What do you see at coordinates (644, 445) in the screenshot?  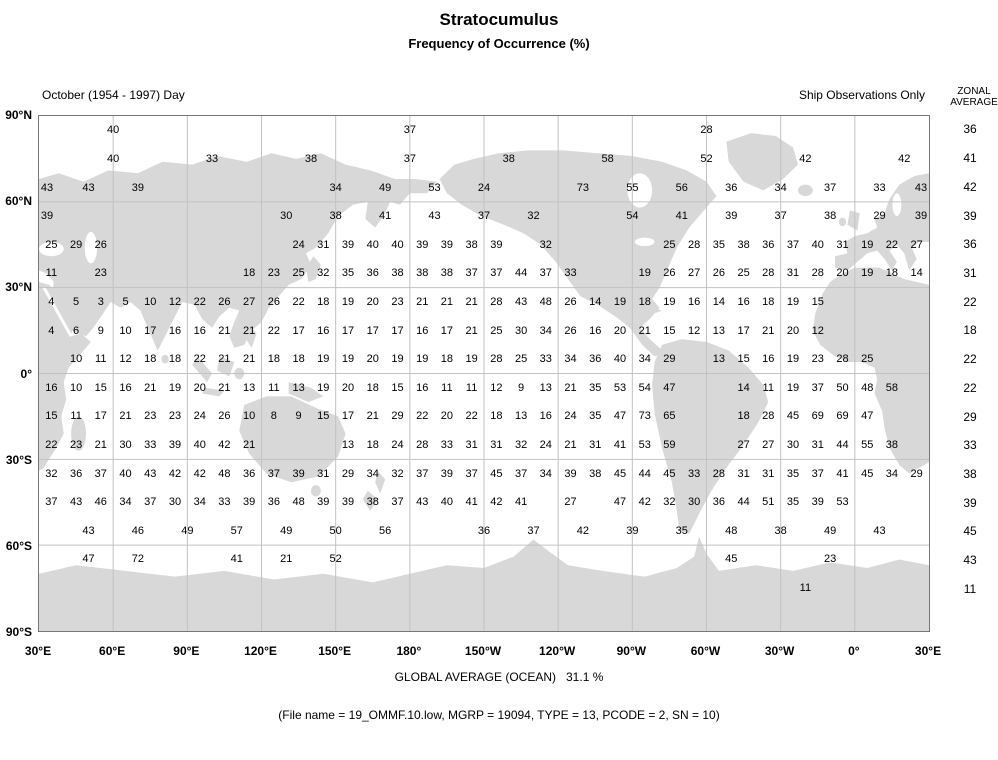 I see `grid-value: 53` at bounding box center [644, 445].